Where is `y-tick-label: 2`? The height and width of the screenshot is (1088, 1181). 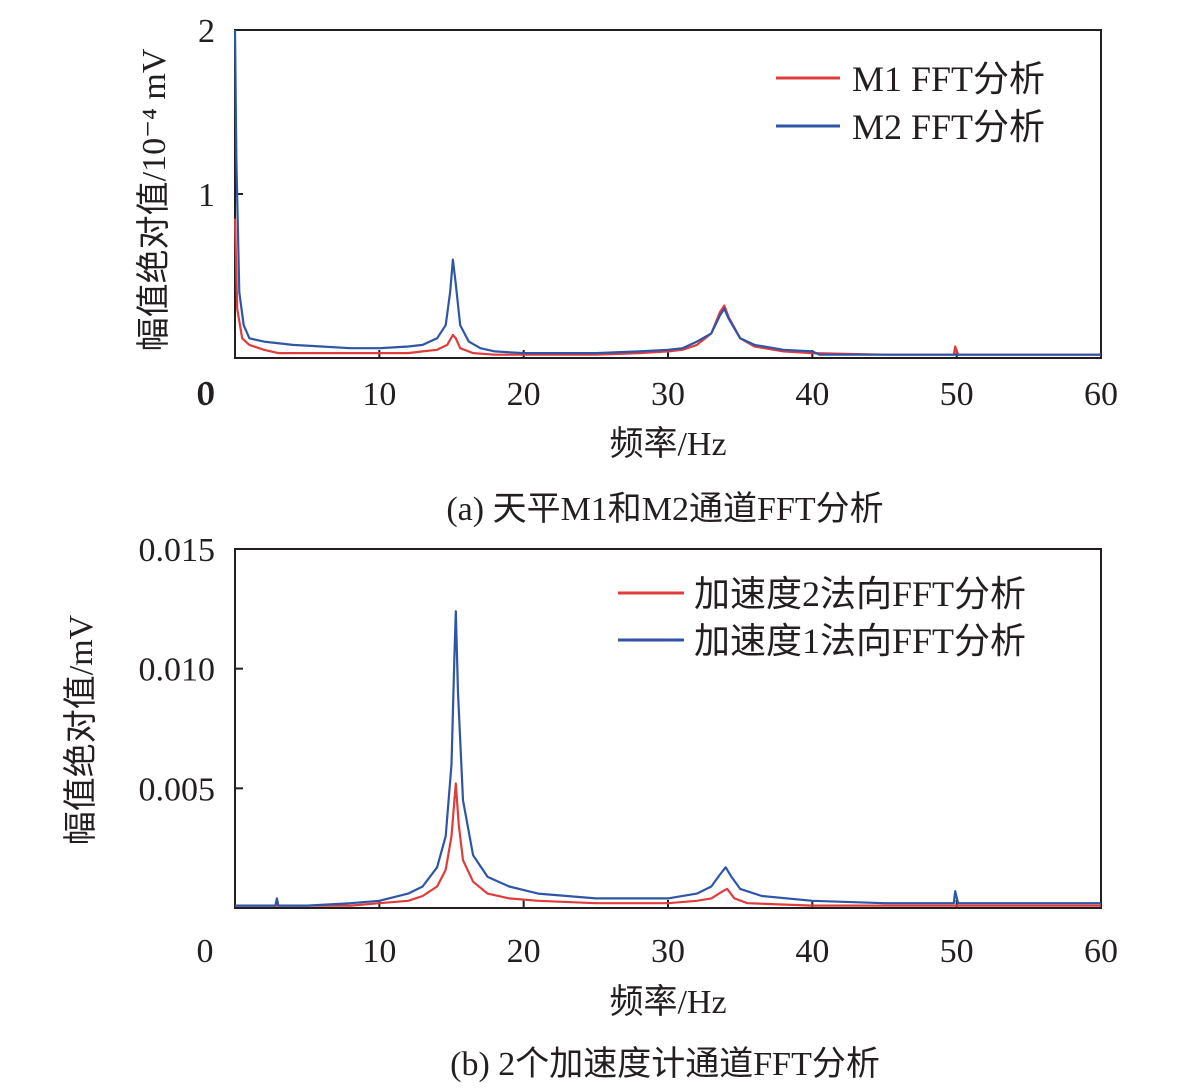 y-tick-label: 2 is located at coordinates (206, 31).